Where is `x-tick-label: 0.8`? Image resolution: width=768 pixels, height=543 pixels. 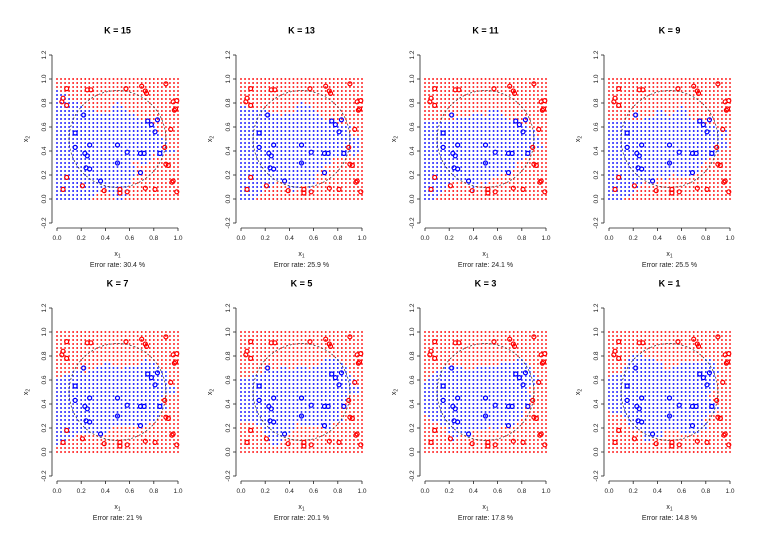 x-tick-label: 0.8 is located at coordinates (153, 238).